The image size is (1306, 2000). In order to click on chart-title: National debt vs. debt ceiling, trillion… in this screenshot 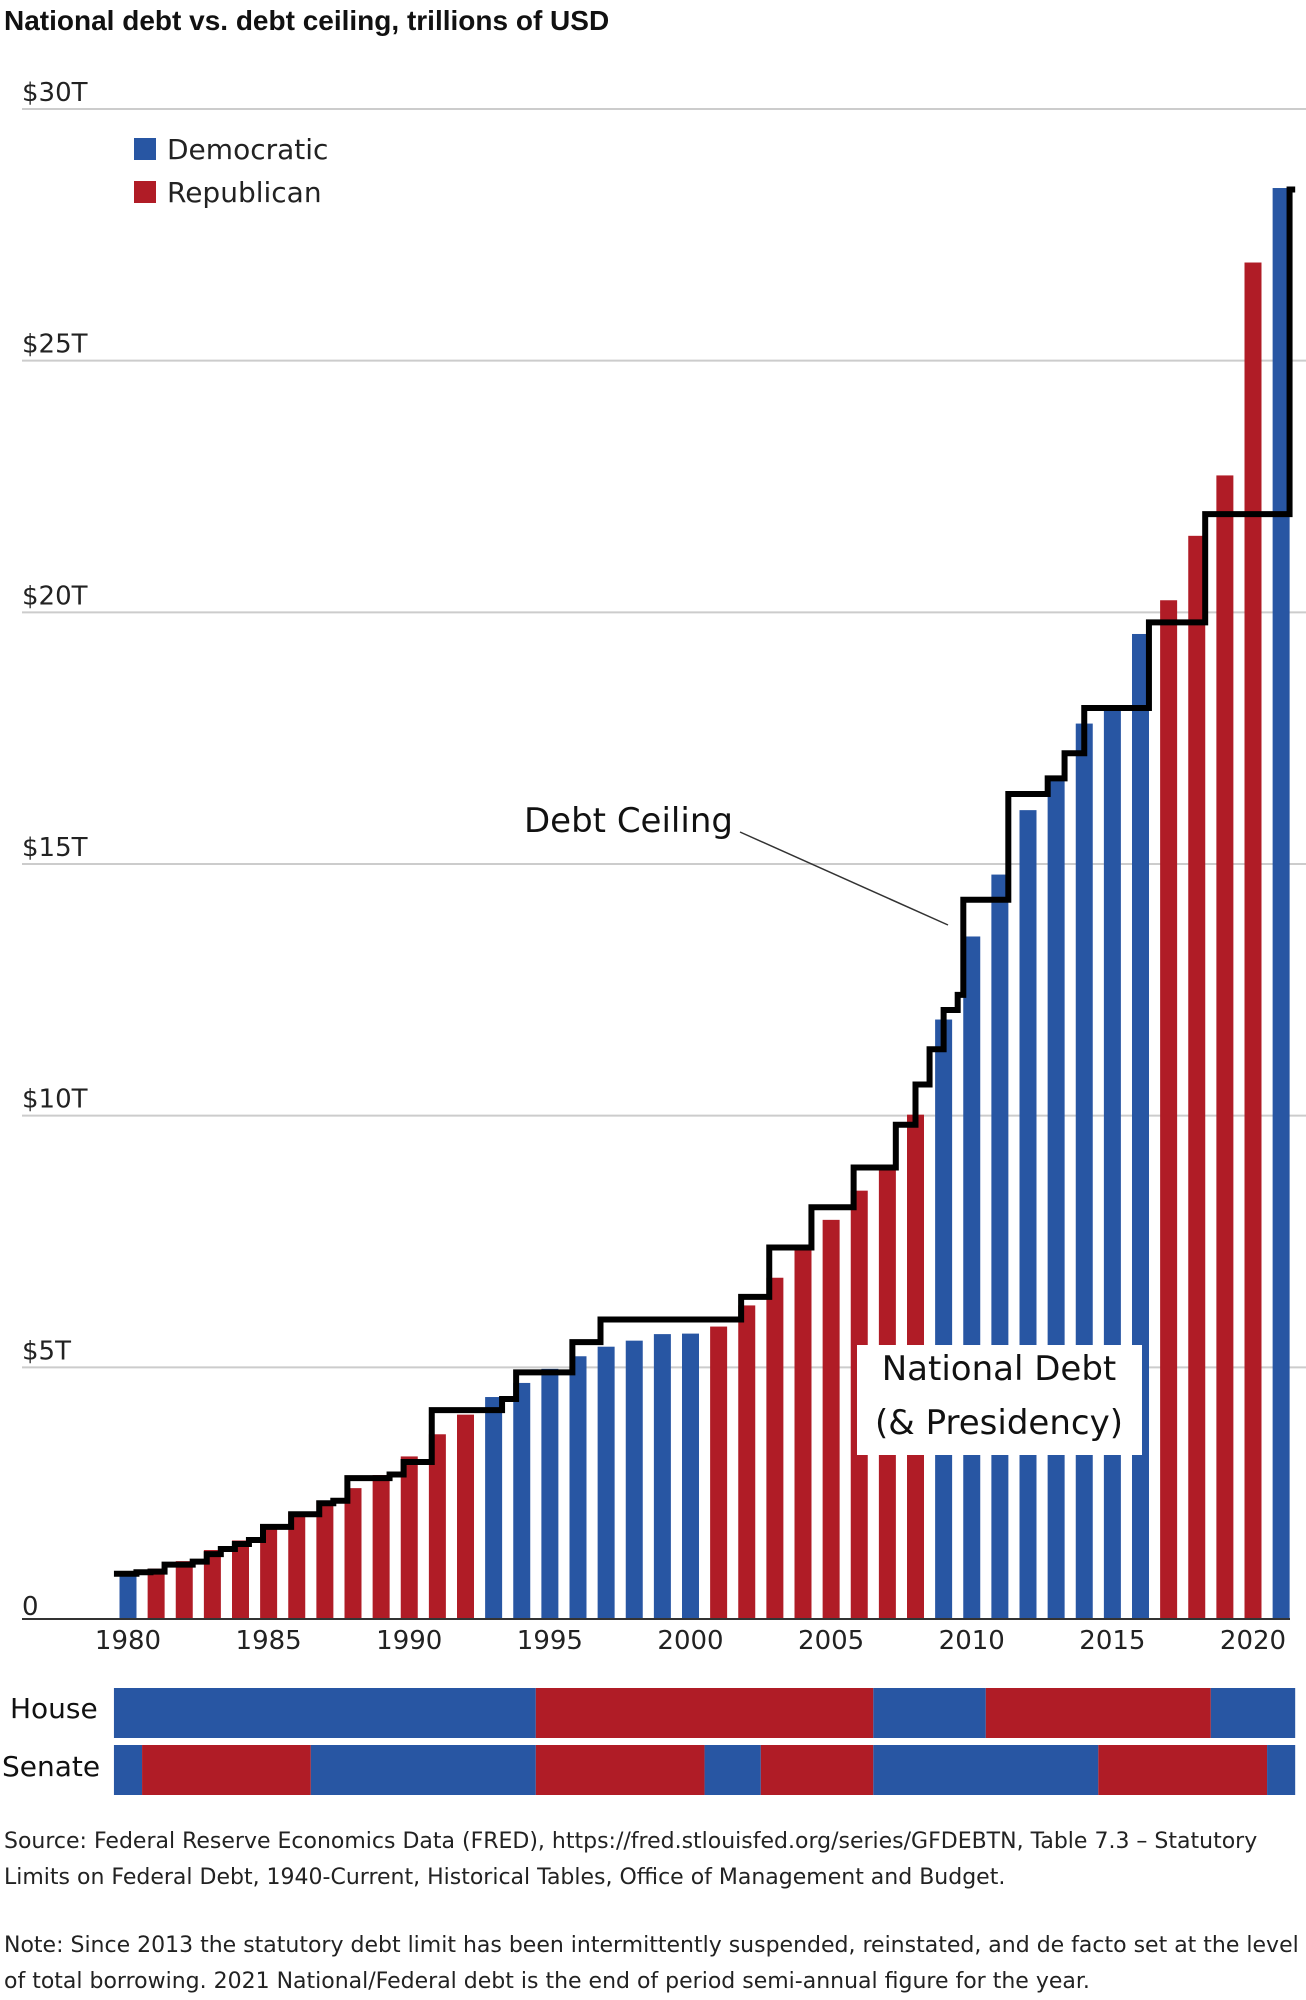, I will do `click(306, 20)`.